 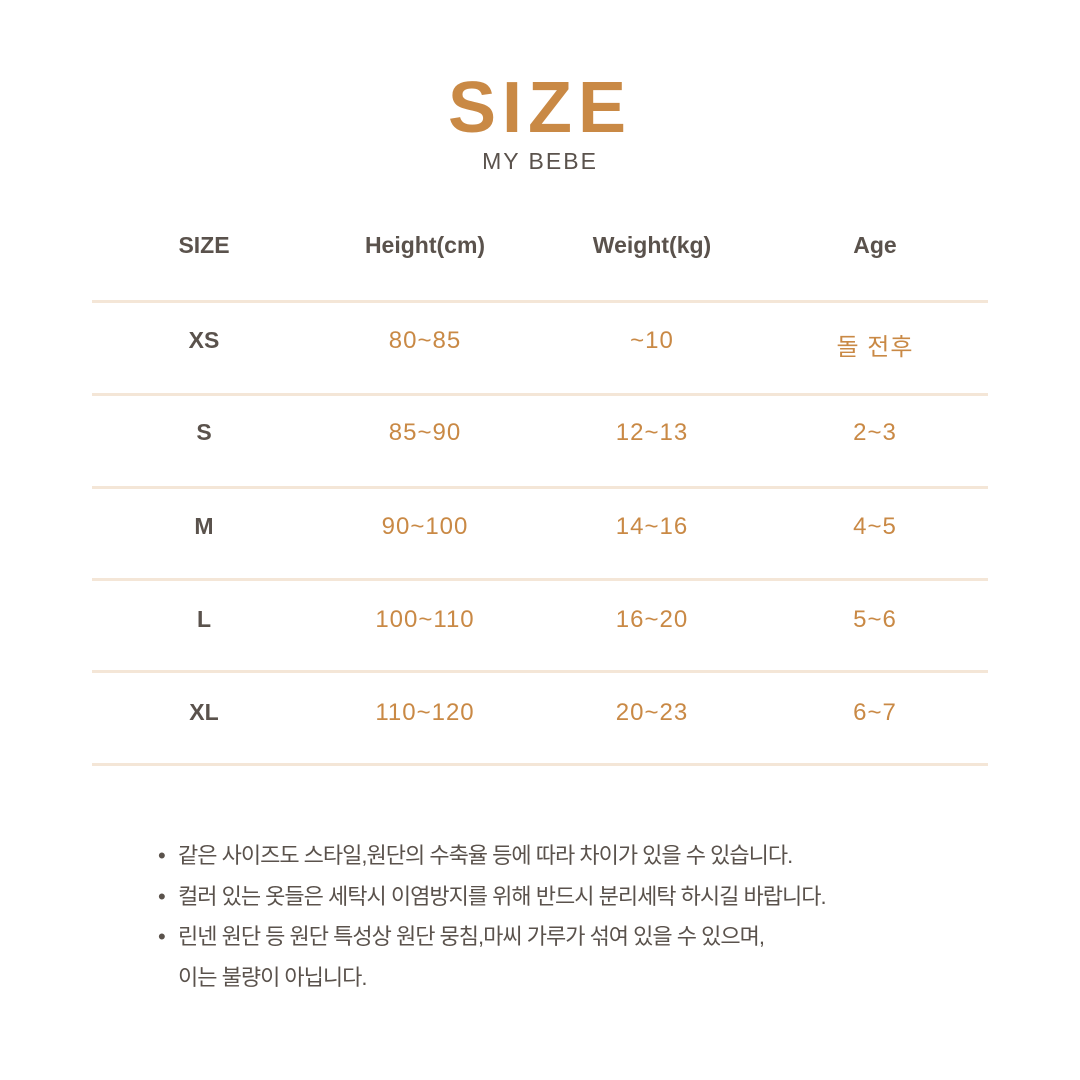 I want to click on column-header: SIZE, so click(x=204, y=245).